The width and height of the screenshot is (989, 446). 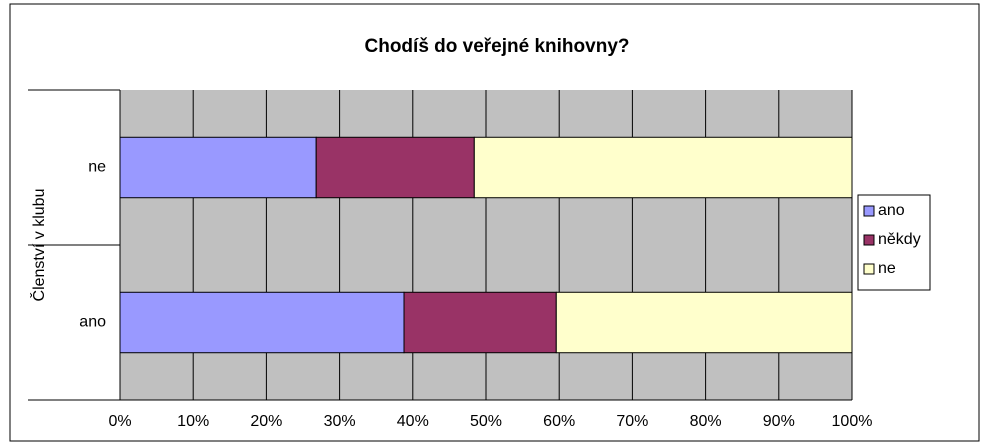 I want to click on x-tick-label: 70%, so click(x=632, y=421).